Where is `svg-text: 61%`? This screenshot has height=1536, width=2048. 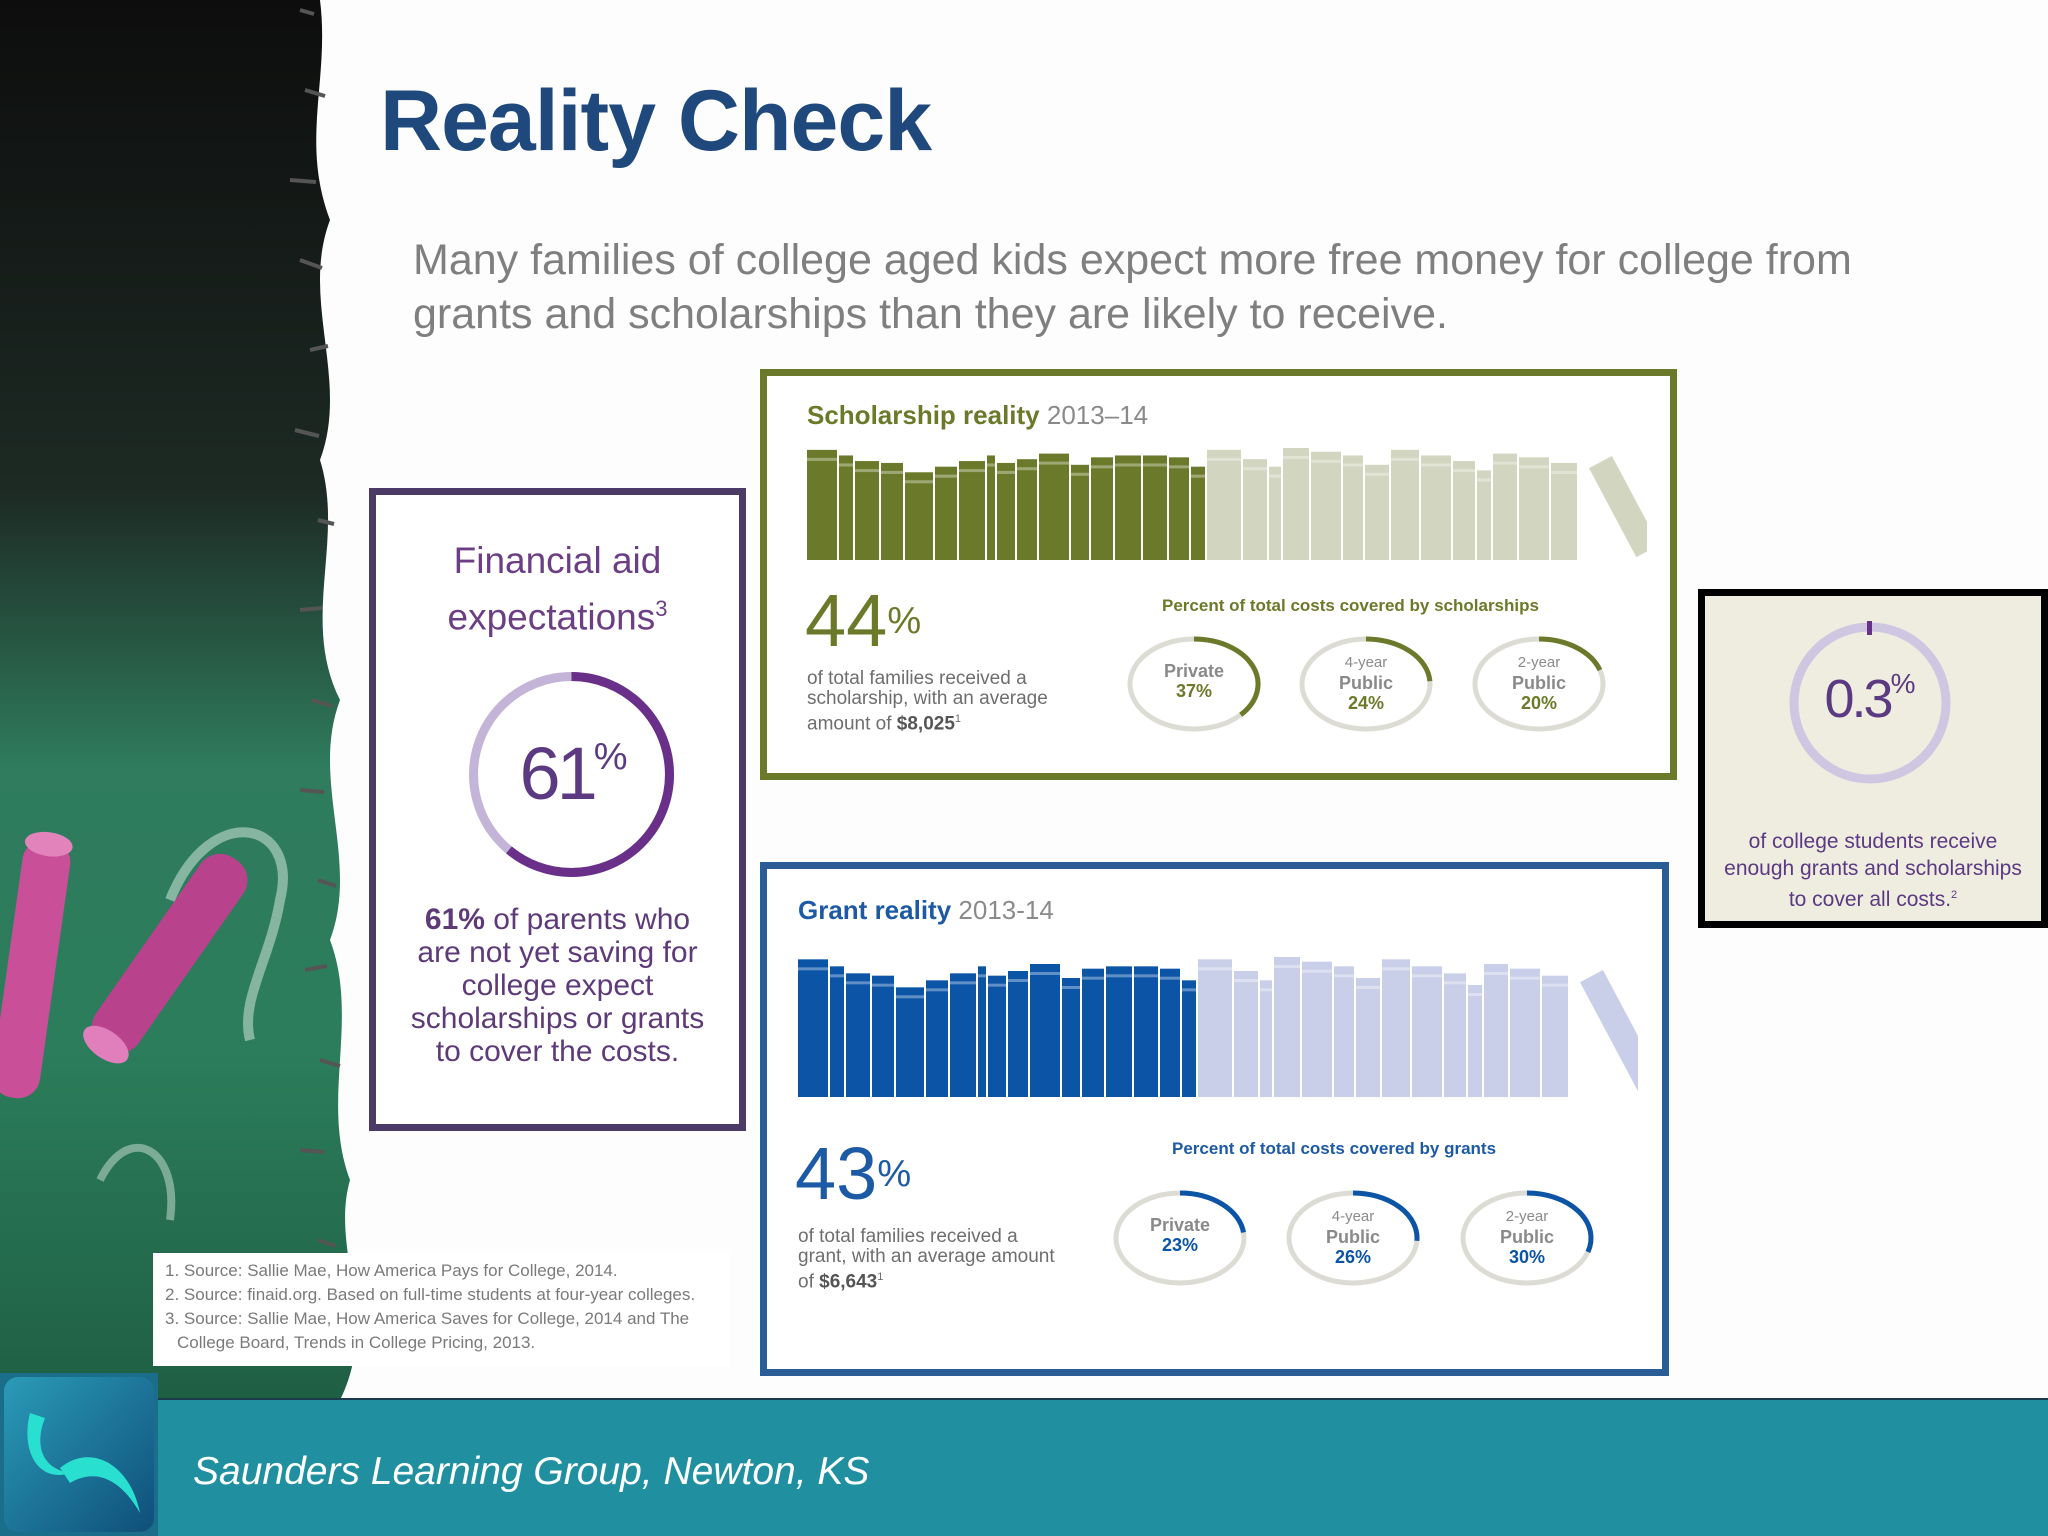 svg-text: 61% is located at coordinates (572, 773).